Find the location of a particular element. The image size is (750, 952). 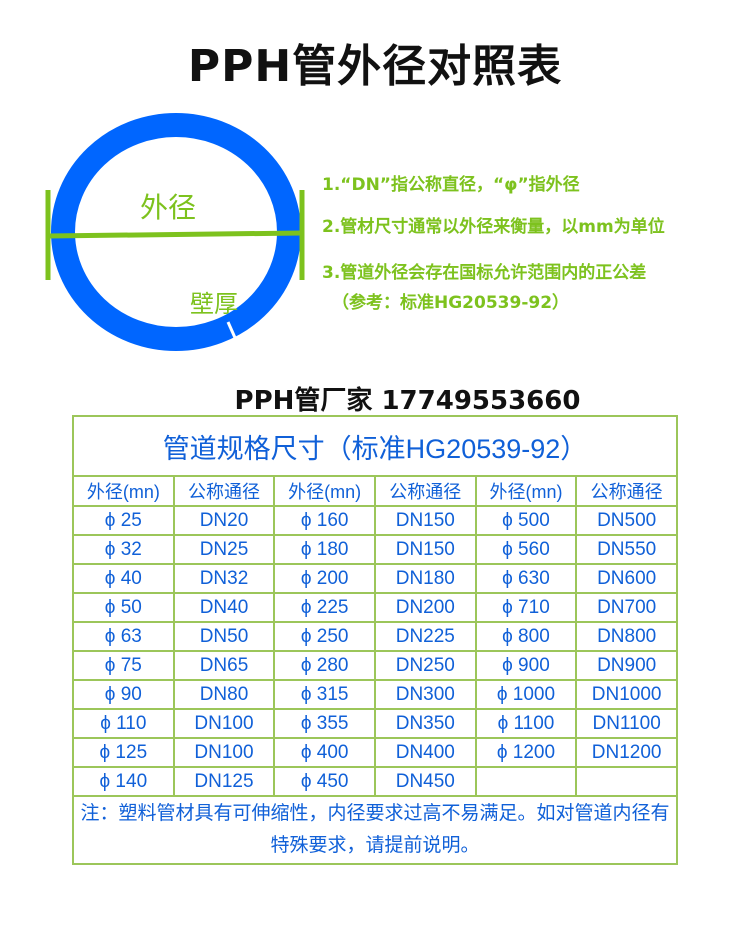

nominal-diameter-cell: DN500 is located at coordinates (626, 520).